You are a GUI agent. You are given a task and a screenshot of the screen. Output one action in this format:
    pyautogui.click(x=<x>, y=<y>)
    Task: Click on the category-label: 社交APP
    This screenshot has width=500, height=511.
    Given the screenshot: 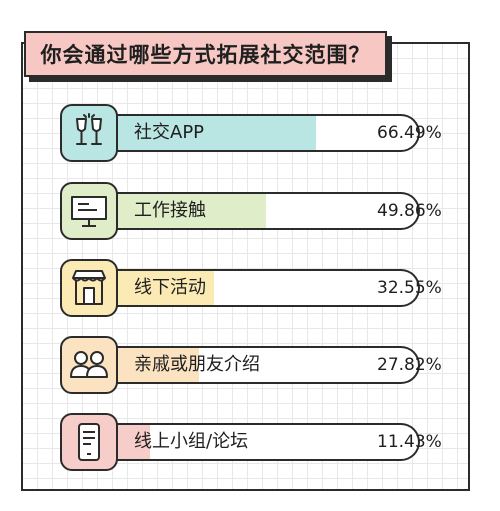 What is the action you would take?
    pyautogui.click(x=169, y=132)
    